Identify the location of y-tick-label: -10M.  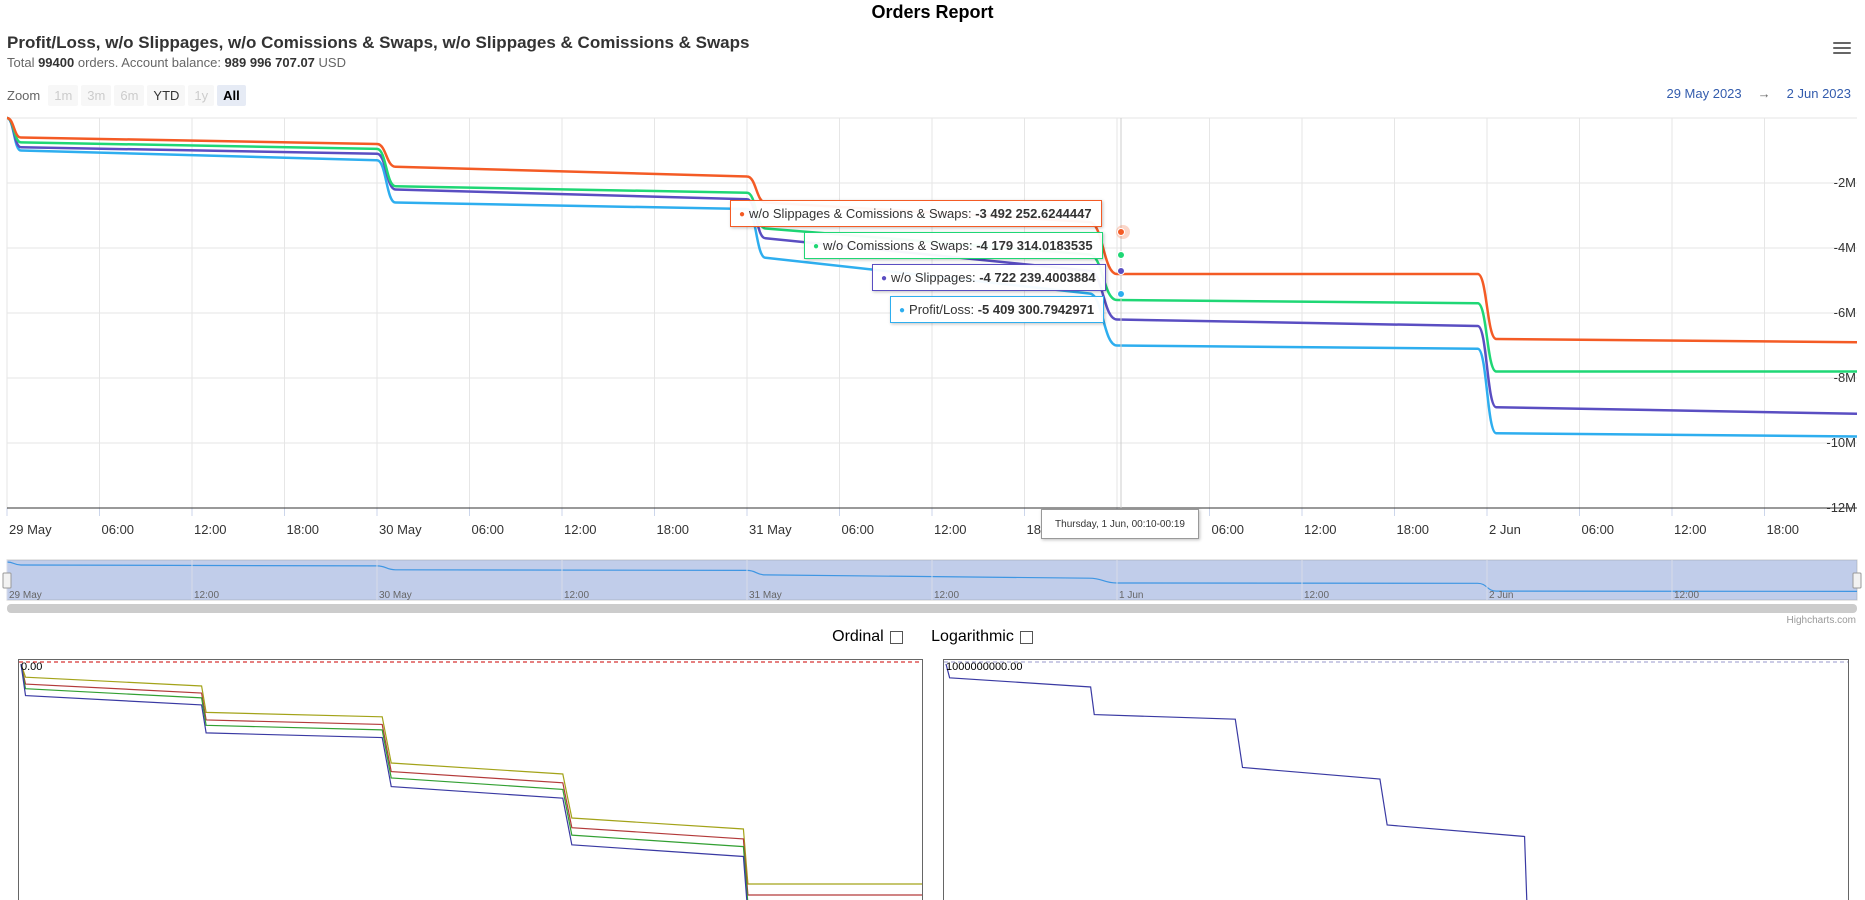
(1841, 442).